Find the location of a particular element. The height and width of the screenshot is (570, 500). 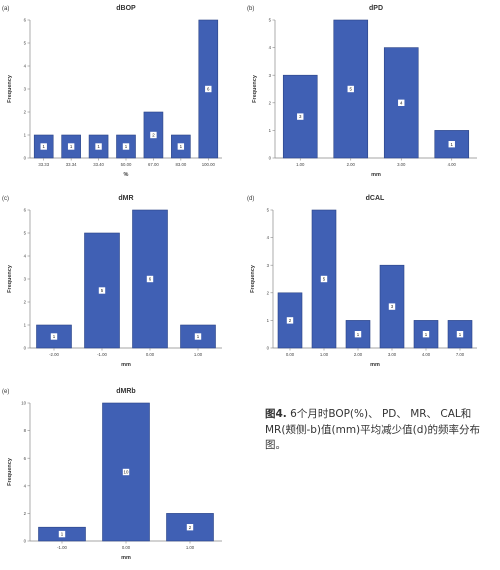

x-tick-label: -2.00 is located at coordinates (54, 354).